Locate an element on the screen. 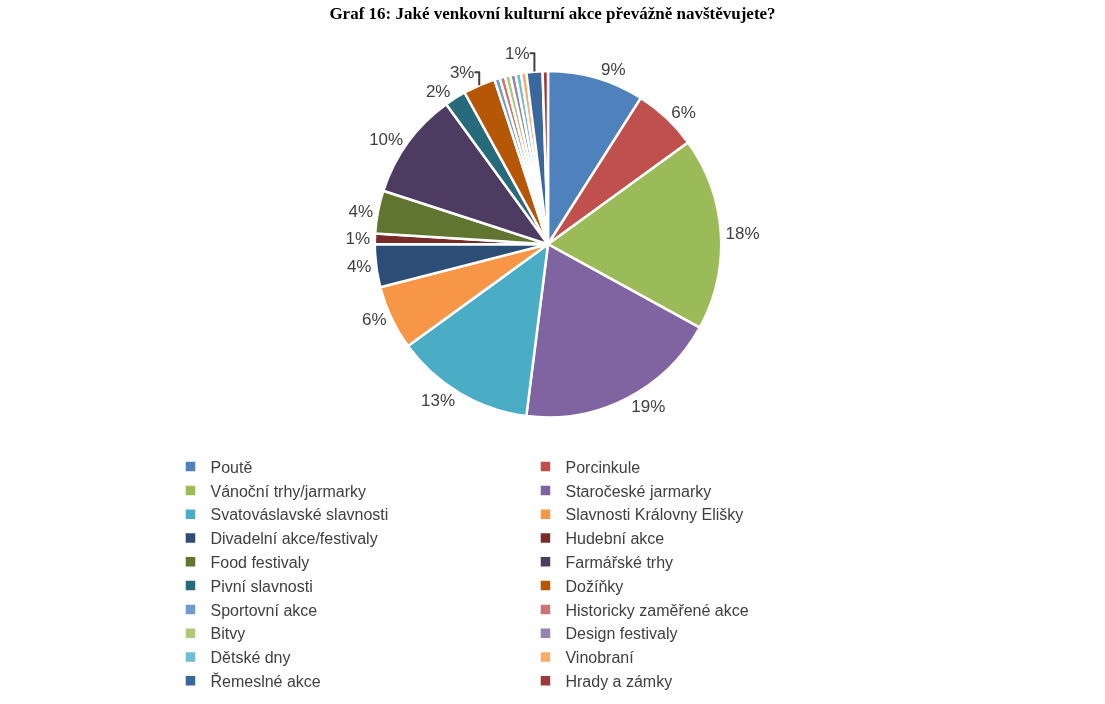 The image size is (1105, 704). legend-label: Farmářské trhy is located at coordinates (619, 563).